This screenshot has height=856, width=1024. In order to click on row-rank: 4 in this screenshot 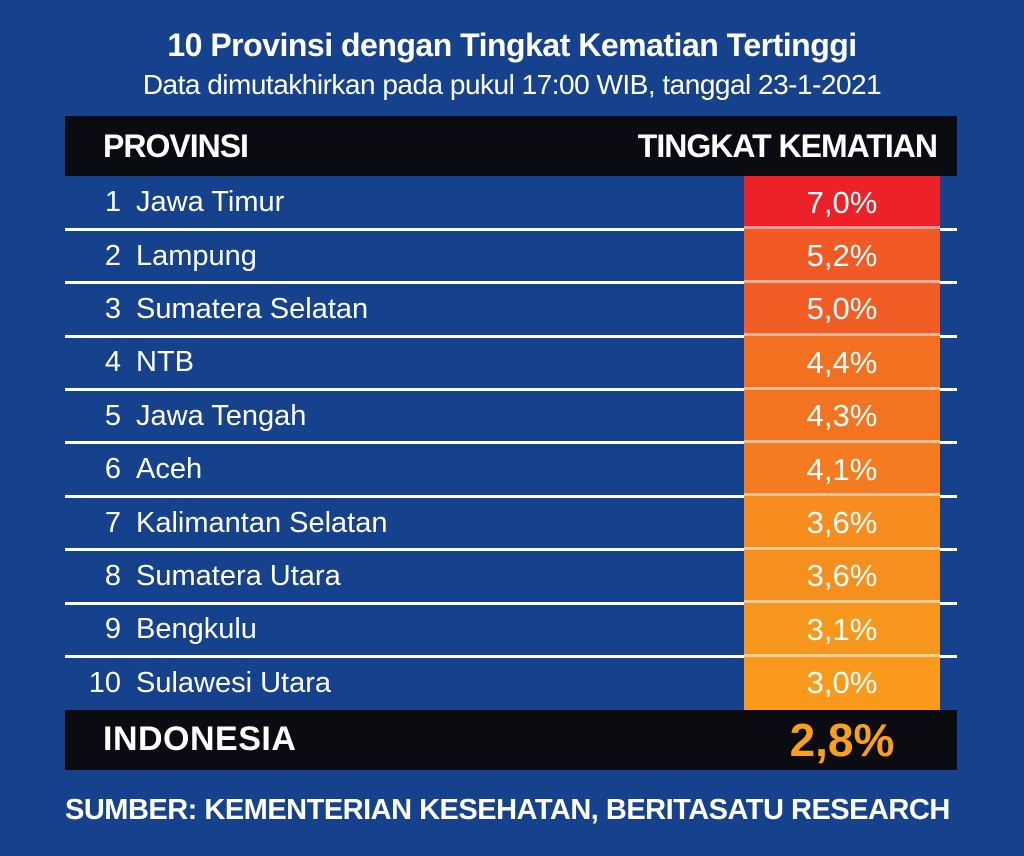, I will do `click(112, 362)`.